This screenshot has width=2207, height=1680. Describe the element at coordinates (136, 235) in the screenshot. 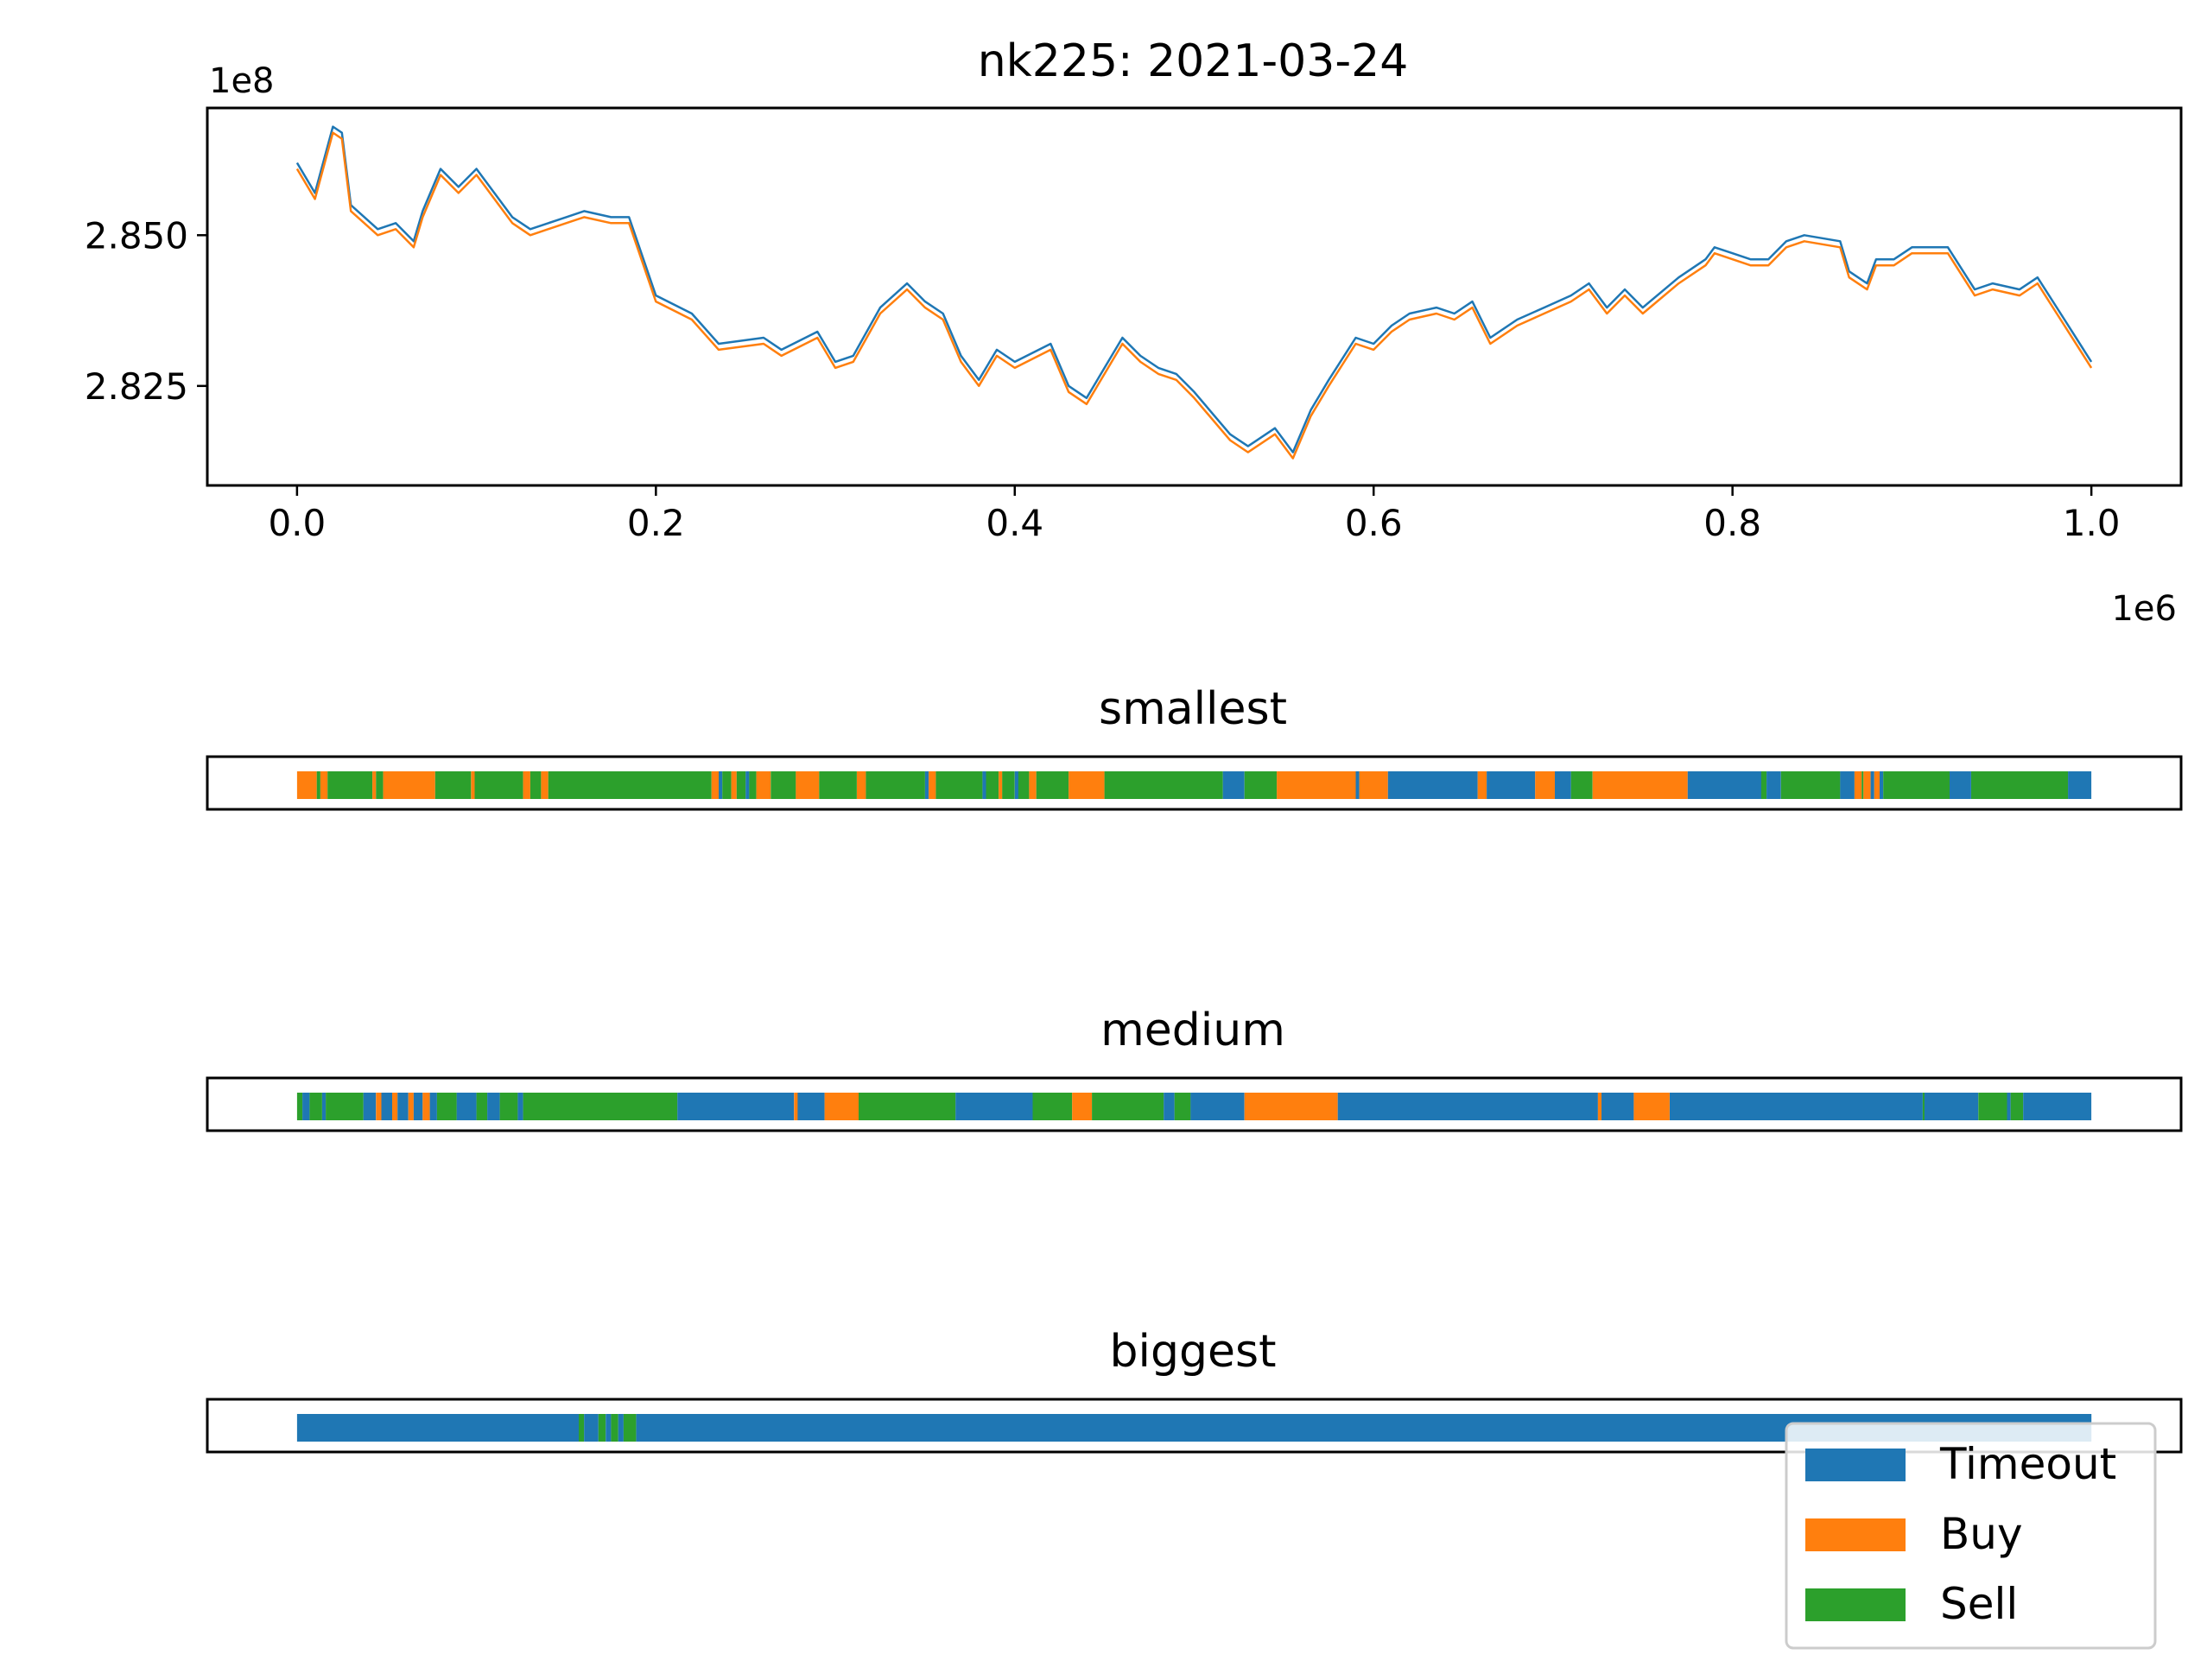

I see `y-tick-label: 2.850` at that location.